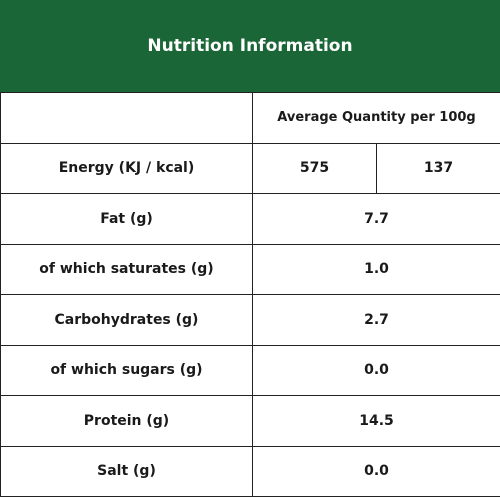 Image resolution: width=500 pixels, height=500 pixels. Describe the element at coordinates (375, 320) in the screenshot. I see `nutrient-value: 2.7` at that location.